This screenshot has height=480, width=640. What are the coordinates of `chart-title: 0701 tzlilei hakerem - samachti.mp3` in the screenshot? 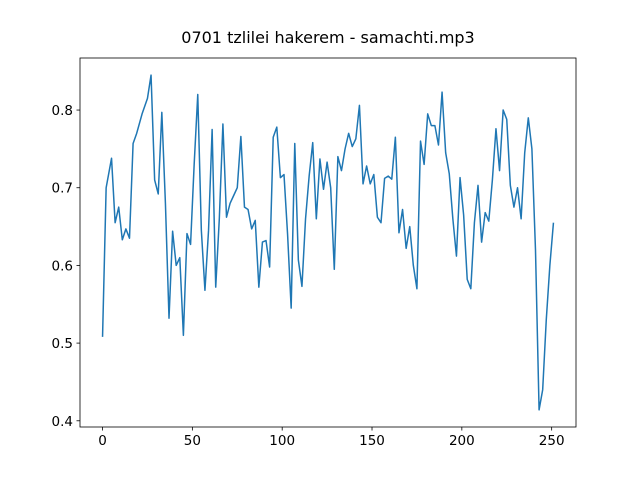 It's located at (327, 37).